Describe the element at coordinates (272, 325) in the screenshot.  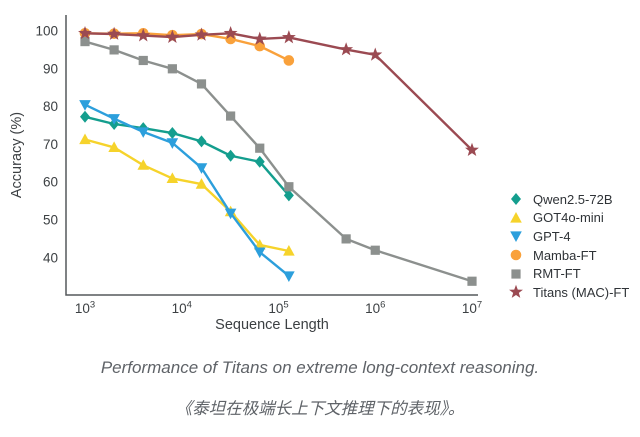
I see `x-axis-label: Sequence Length` at that location.